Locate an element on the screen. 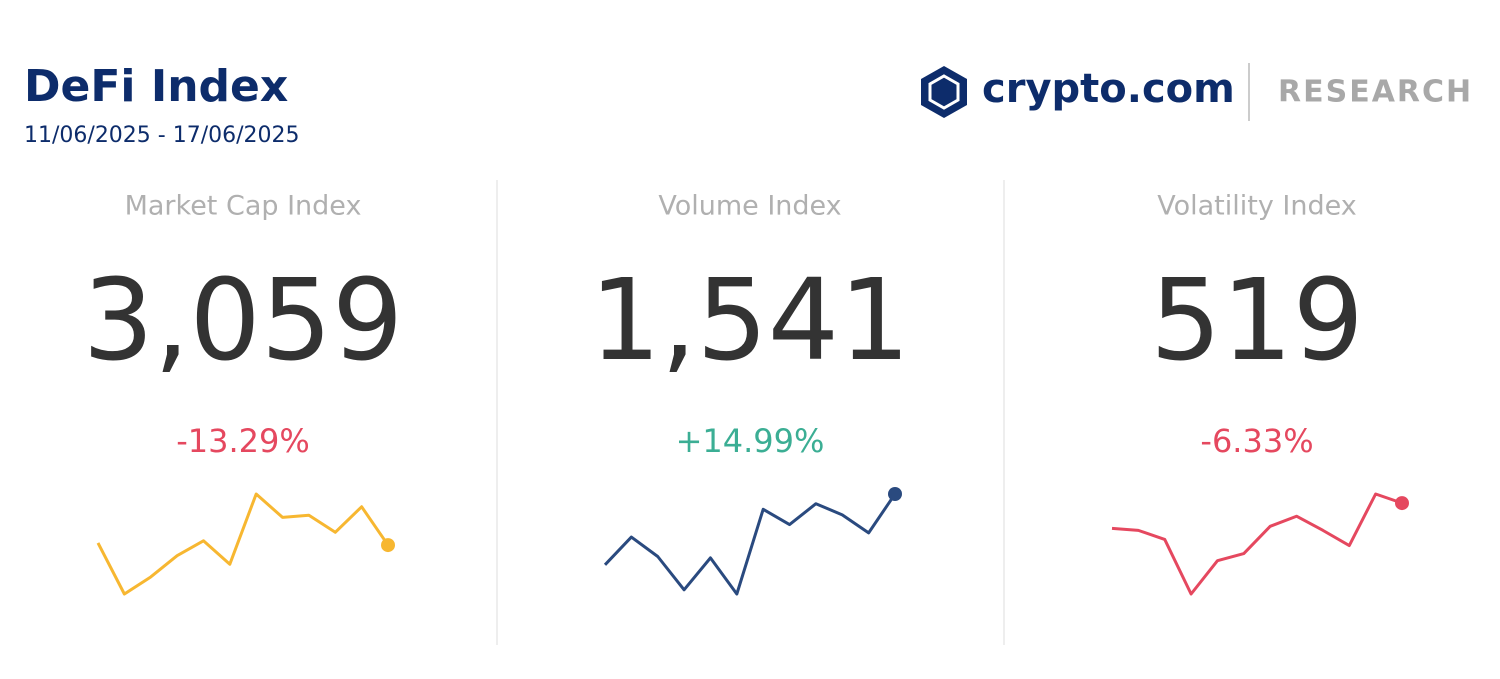 The height and width of the screenshot is (679, 1500). card-label: Volatility Index is located at coordinates (1257, 206).